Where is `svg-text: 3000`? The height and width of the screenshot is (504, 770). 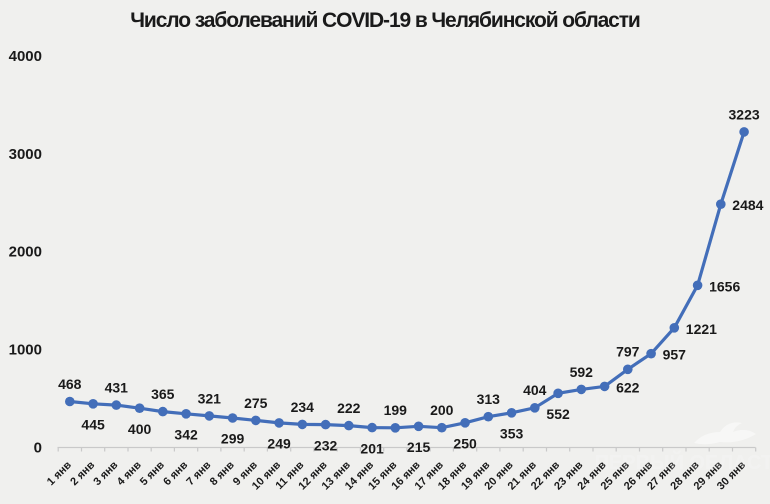
svg-text: 3000 is located at coordinates (25, 154).